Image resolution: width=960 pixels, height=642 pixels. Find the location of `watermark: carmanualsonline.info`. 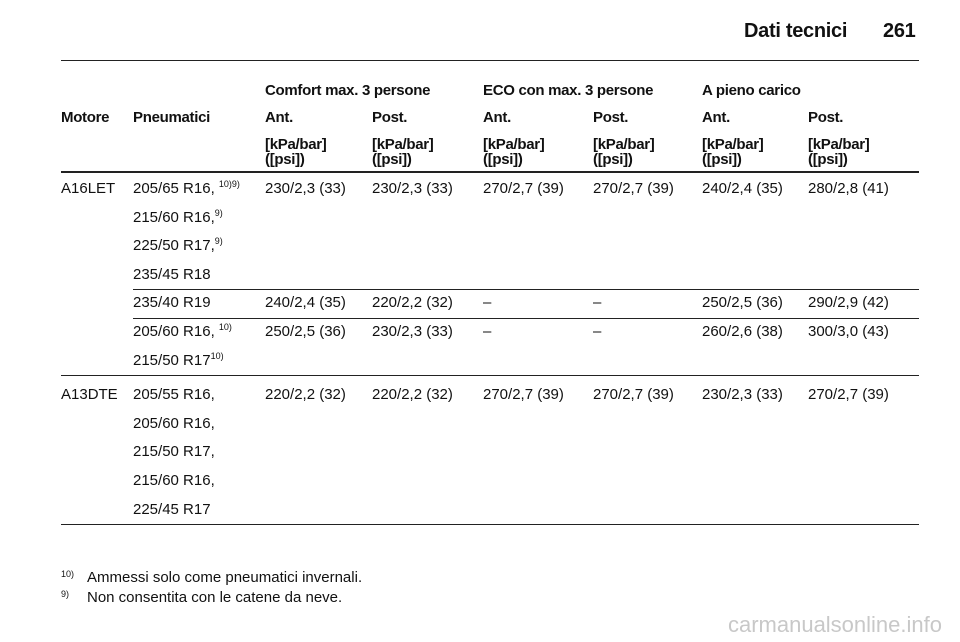

watermark: carmanualsonline.info is located at coordinates (834, 624).